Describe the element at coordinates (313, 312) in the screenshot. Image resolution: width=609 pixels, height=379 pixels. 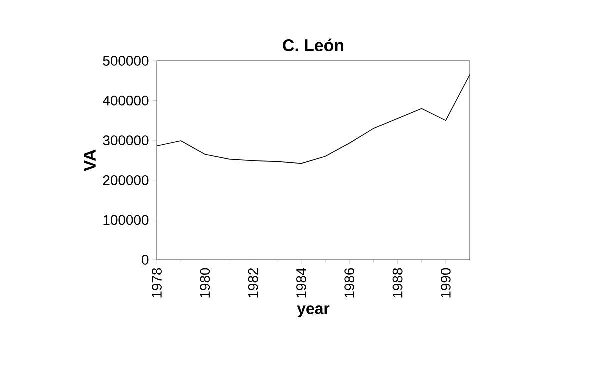
I see `x-axis-title: year` at that location.